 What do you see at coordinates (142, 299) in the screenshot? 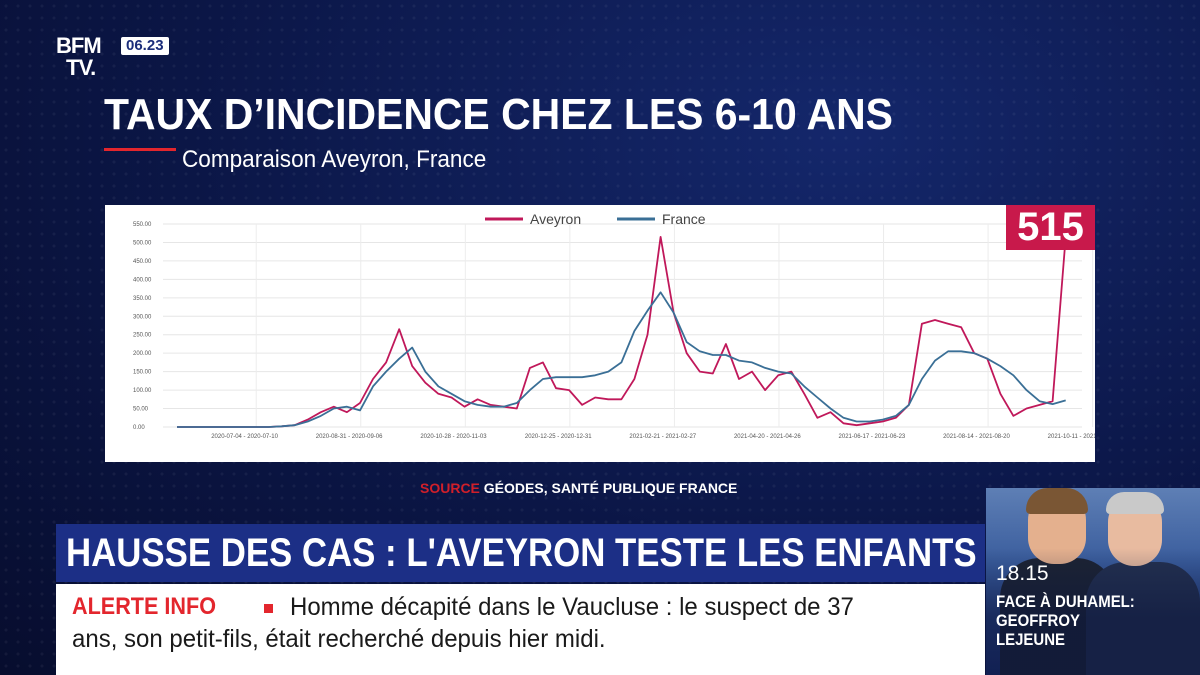
I see `y-tick-label: 350.00` at bounding box center [142, 299].